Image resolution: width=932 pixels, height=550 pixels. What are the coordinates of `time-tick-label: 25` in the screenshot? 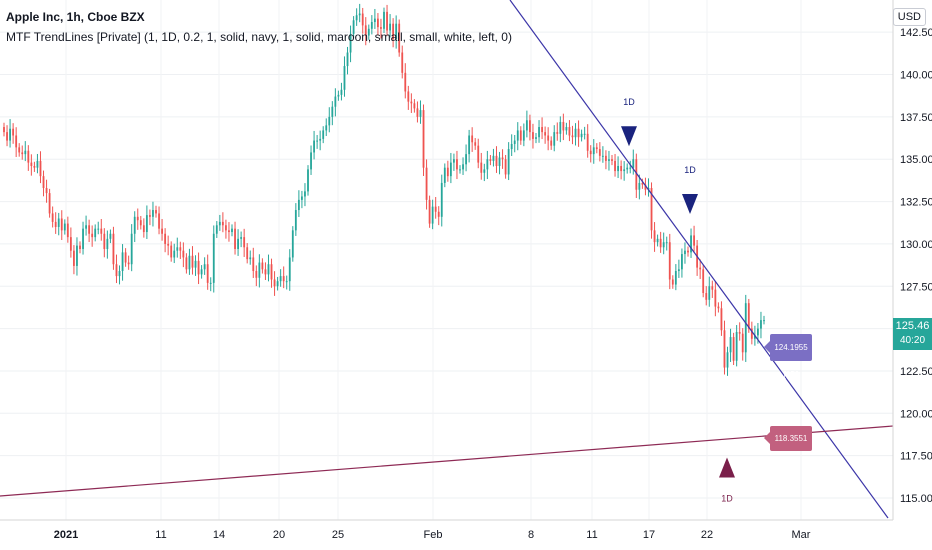 It's located at (338, 535).